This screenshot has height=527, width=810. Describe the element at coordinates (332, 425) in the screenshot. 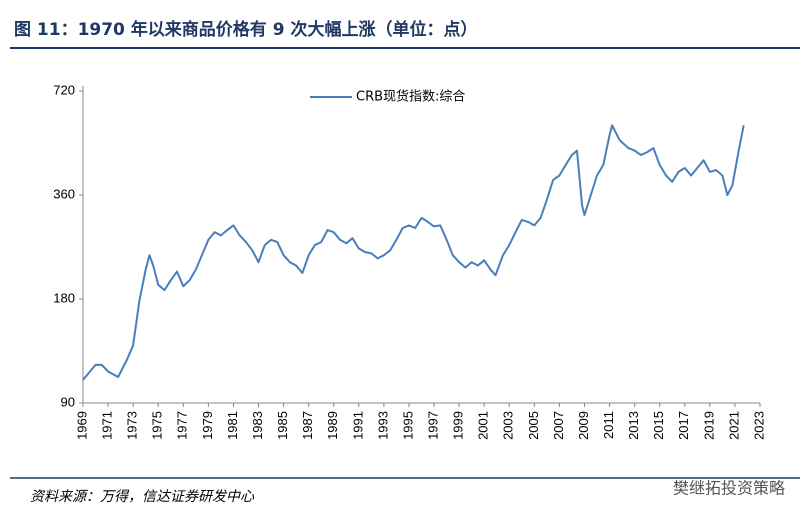

I see `x-tick-label: 1989` at that location.